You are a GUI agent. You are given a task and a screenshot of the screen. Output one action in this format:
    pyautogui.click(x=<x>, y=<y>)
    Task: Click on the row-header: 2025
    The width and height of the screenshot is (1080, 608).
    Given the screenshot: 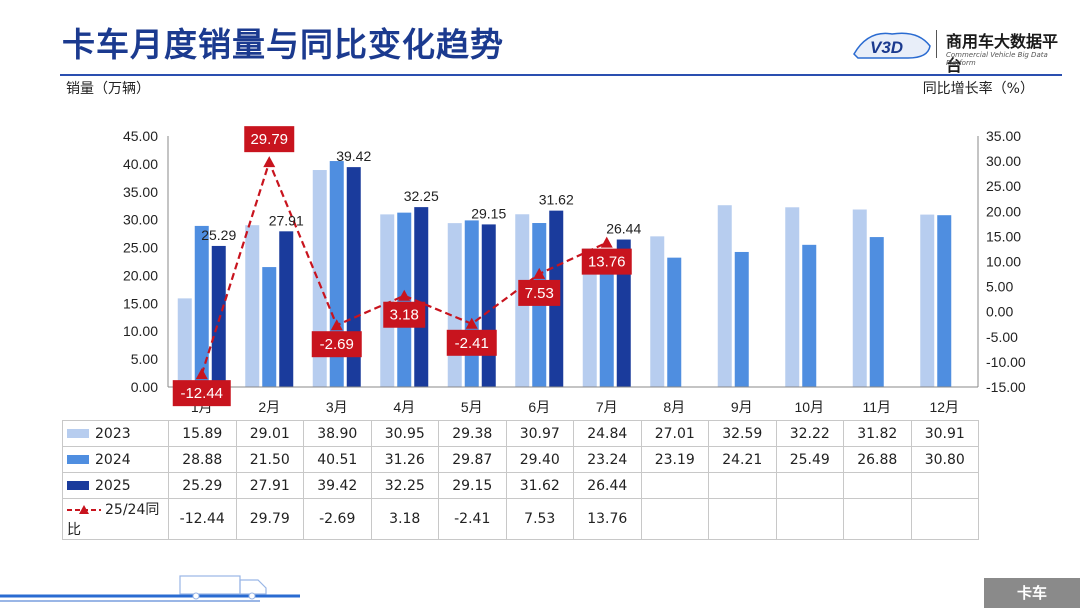 What is the action you would take?
    pyautogui.click(x=115, y=485)
    